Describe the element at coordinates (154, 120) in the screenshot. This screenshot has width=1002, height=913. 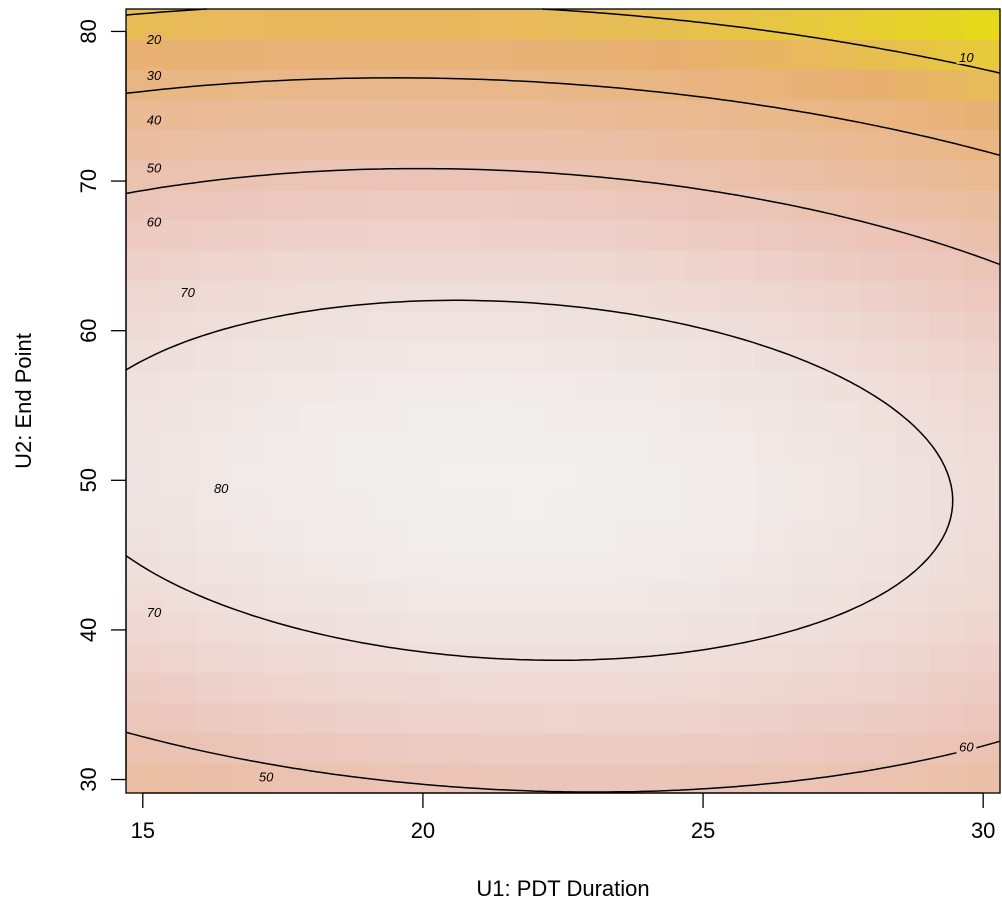
I see `contour-label: 40` at that location.